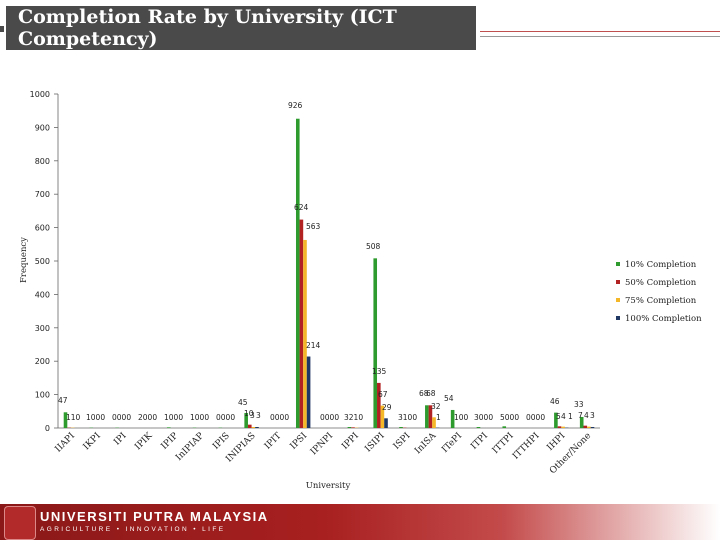 Image resolution: width=720 pixels, height=540 pixels. Describe the element at coordinates (66, 443) in the screenshot. I see `category-label: IIAPI` at that location.